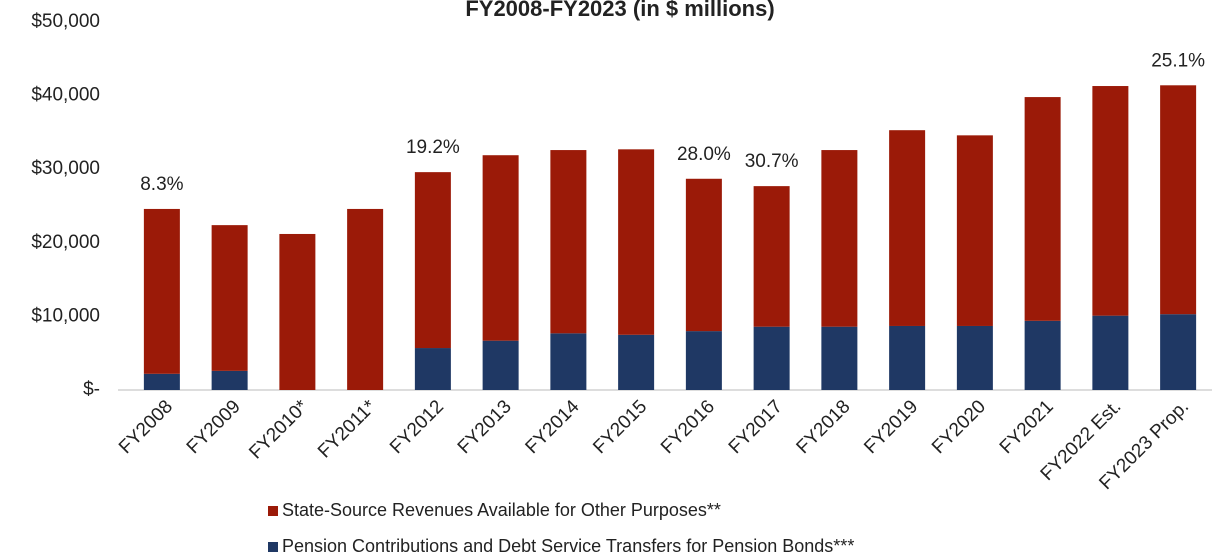 This screenshot has height=554, width=1212. I want to click on y-tick-label: $10,000, so click(65, 315).